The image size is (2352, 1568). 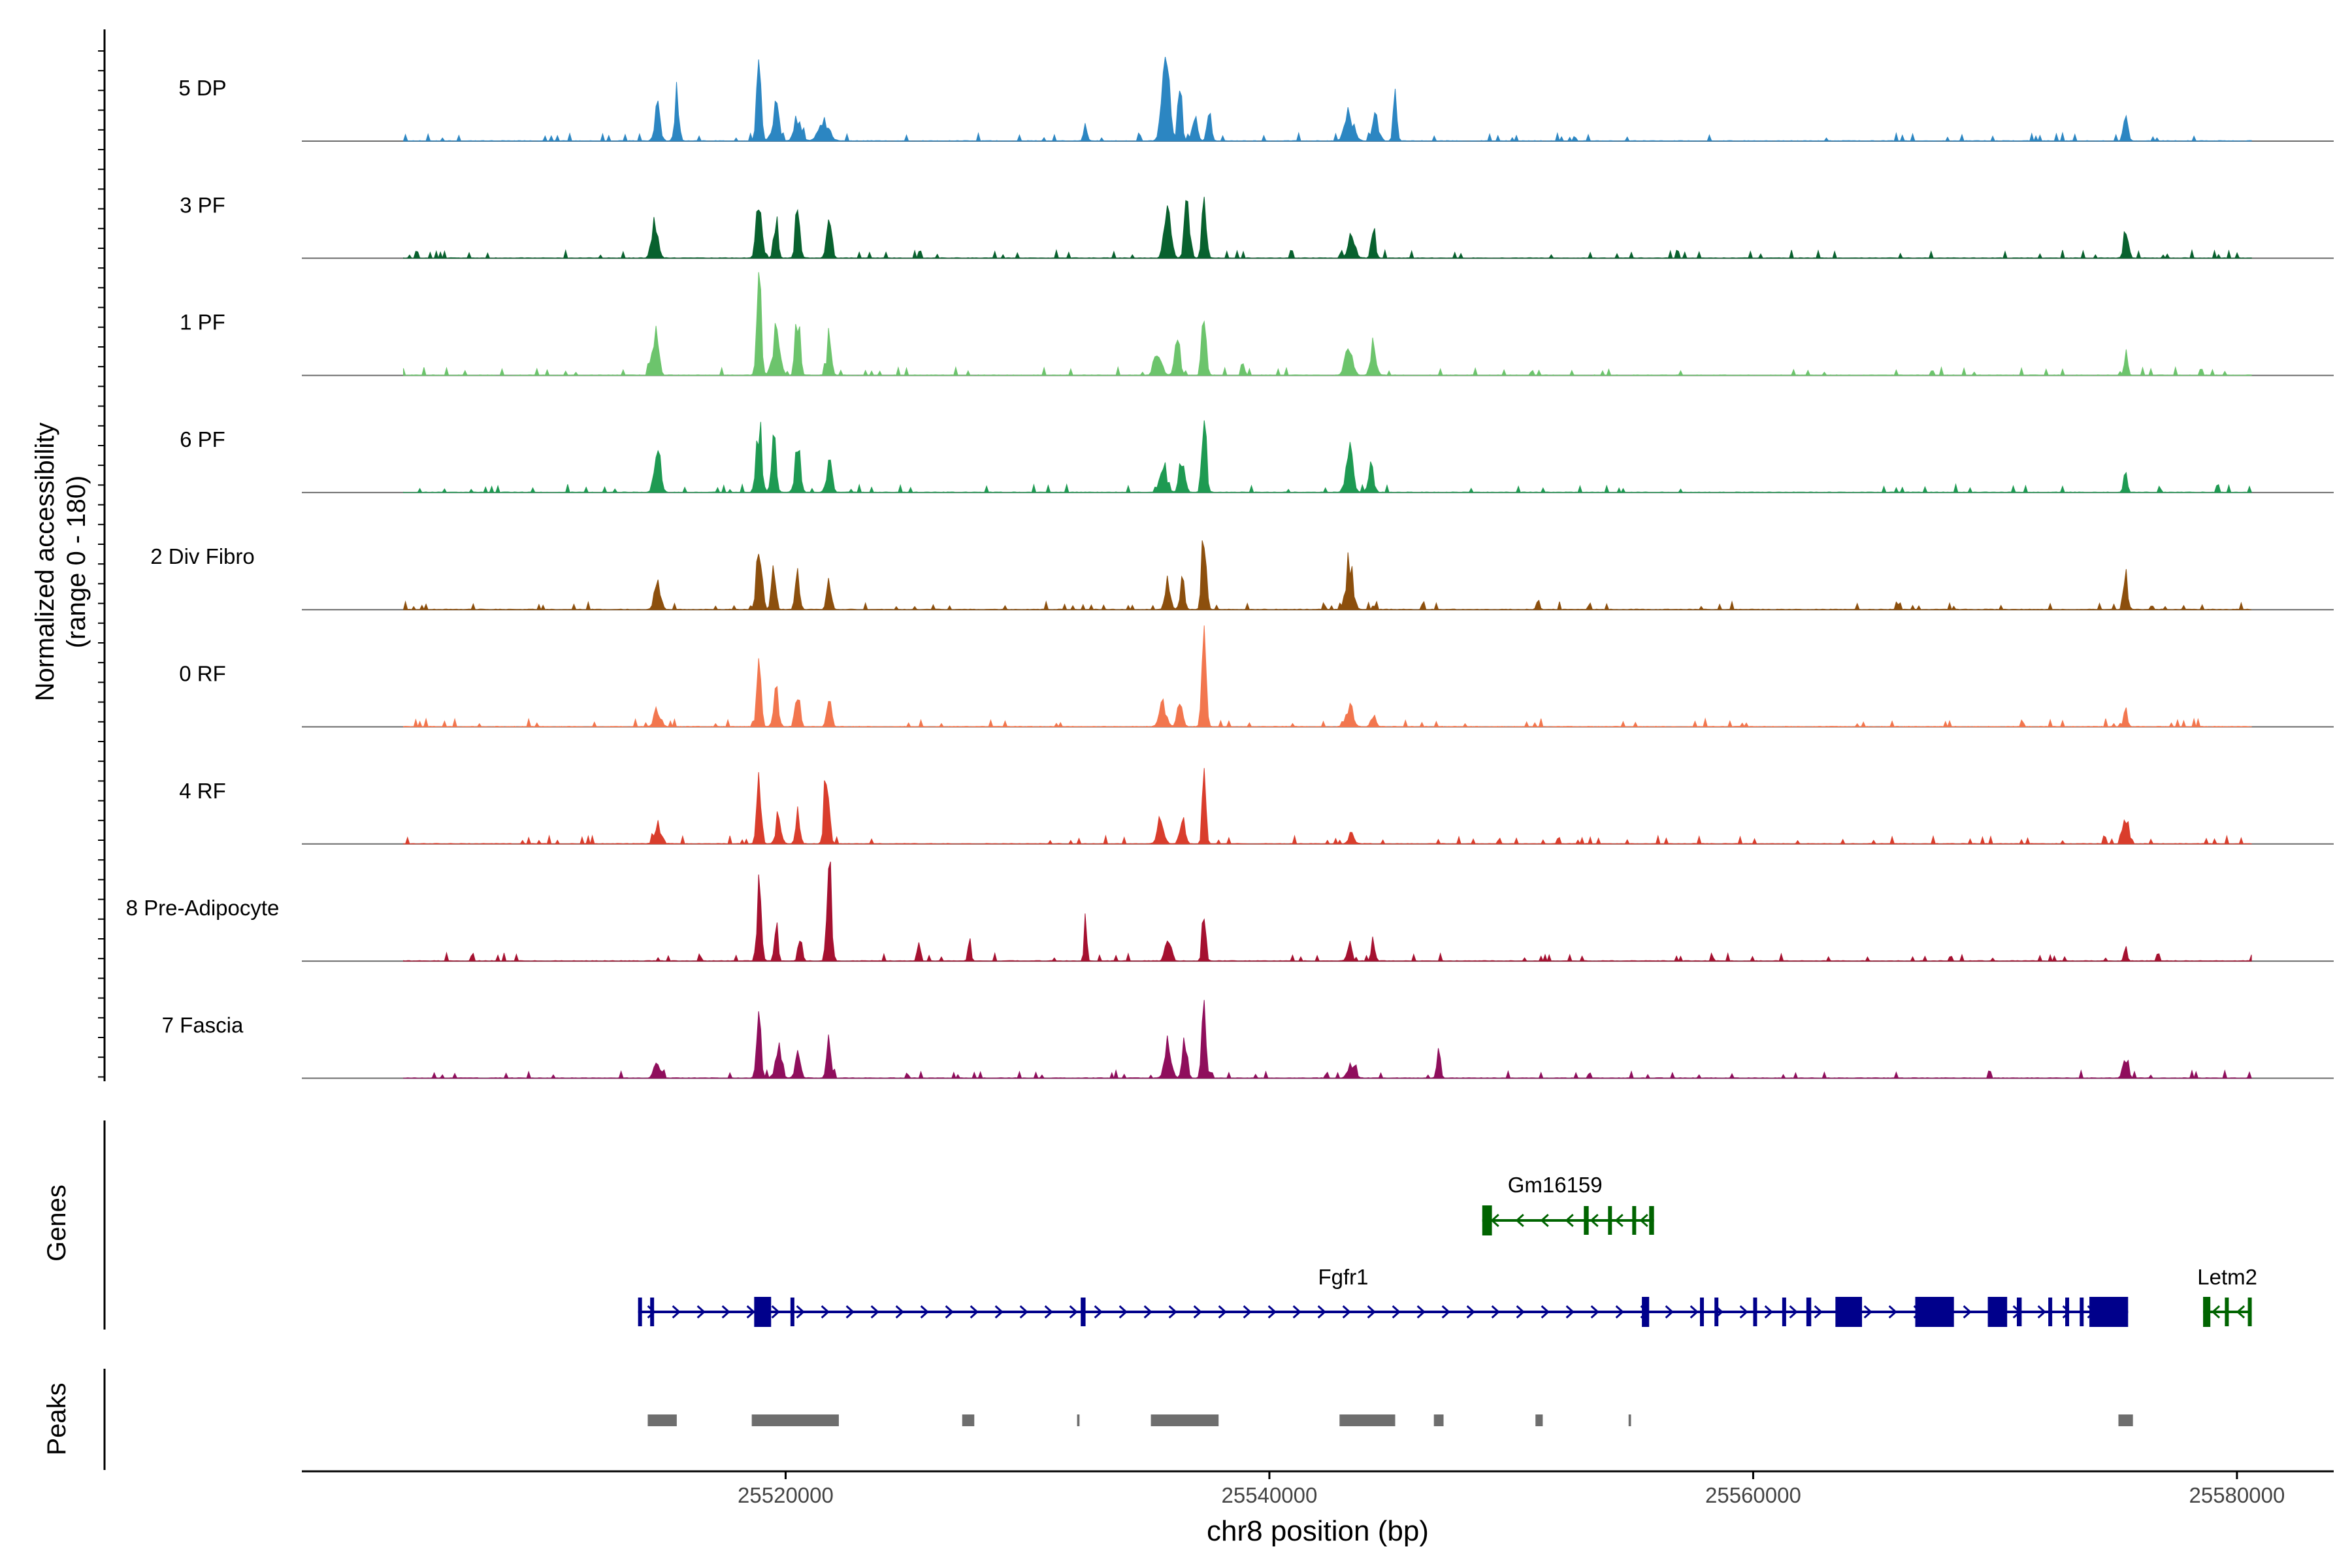 I want to click on y-axis-subtitle: (range 0 - 180), so click(x=76, y=562).